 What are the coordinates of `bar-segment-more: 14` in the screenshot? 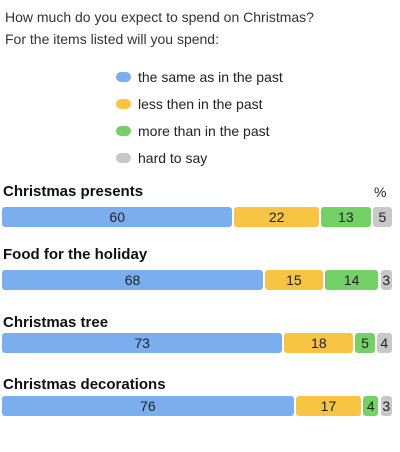 It's located at (351, 280).